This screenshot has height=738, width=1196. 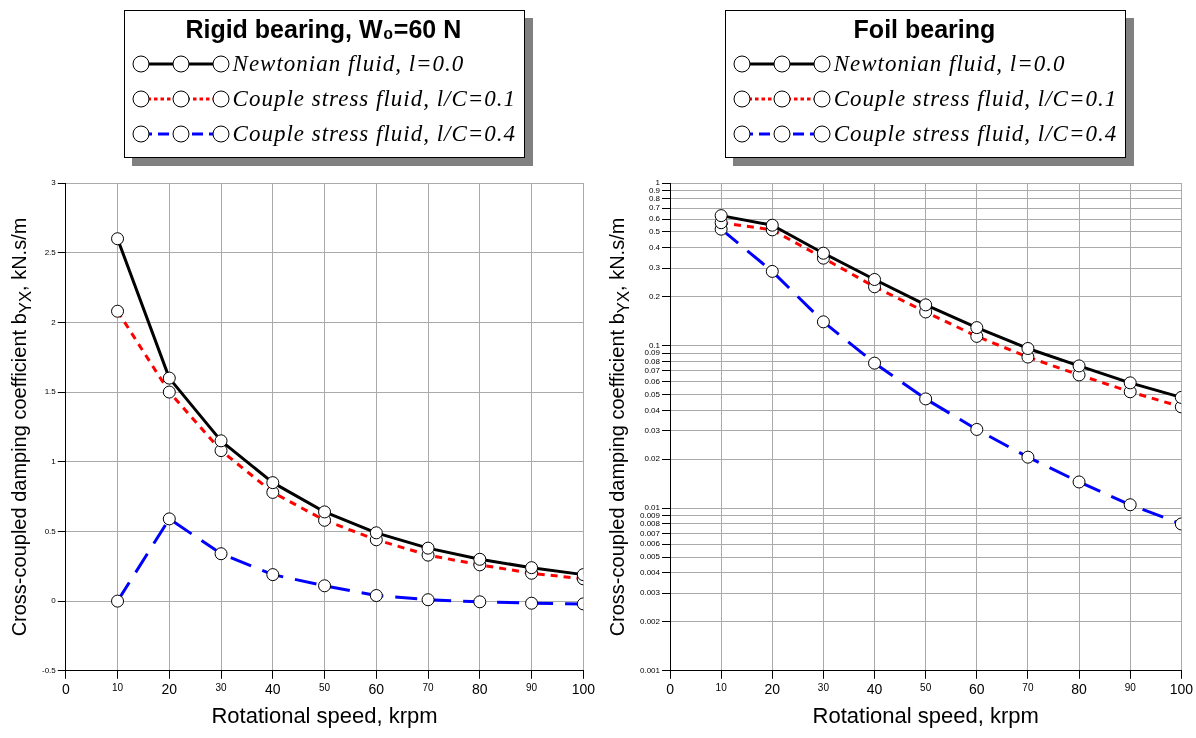 What do you see at coordinates (650, 670) in the screenshot?
I see `y-tick-label: 0.001` at bounding box center [650, 670].